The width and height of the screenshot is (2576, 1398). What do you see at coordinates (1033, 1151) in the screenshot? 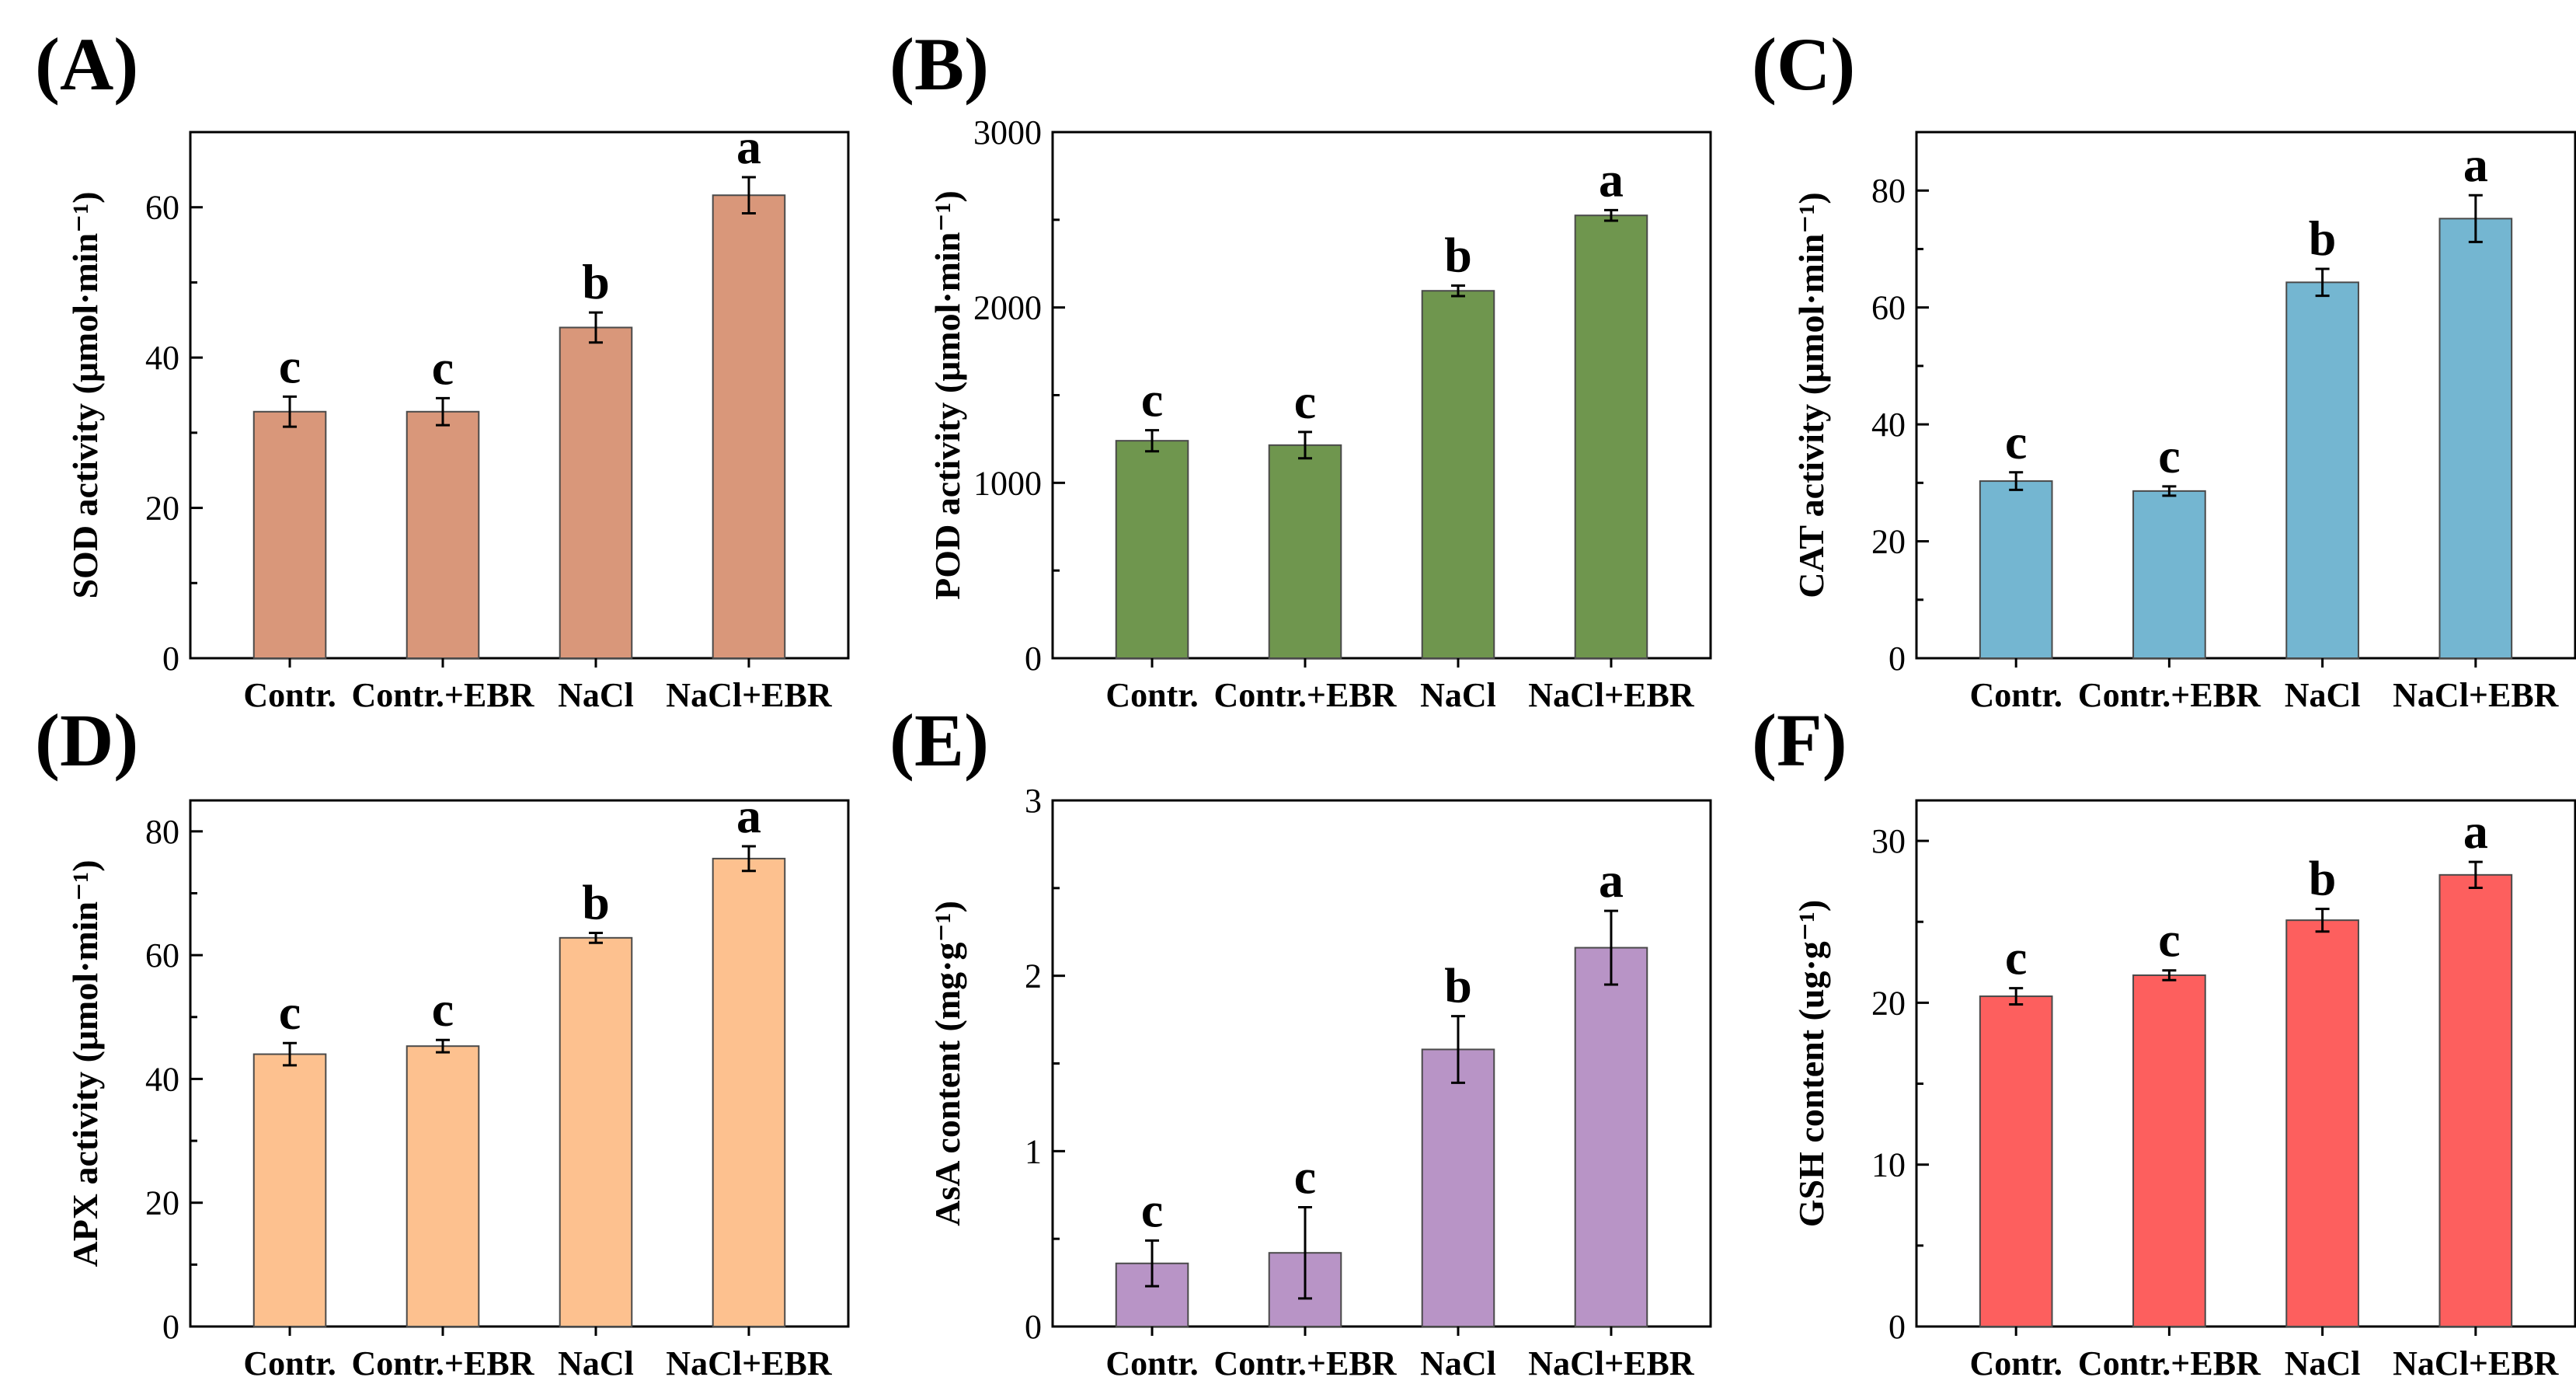
I see `y-tick-label: 1` at bounding box center [1033, 1151].